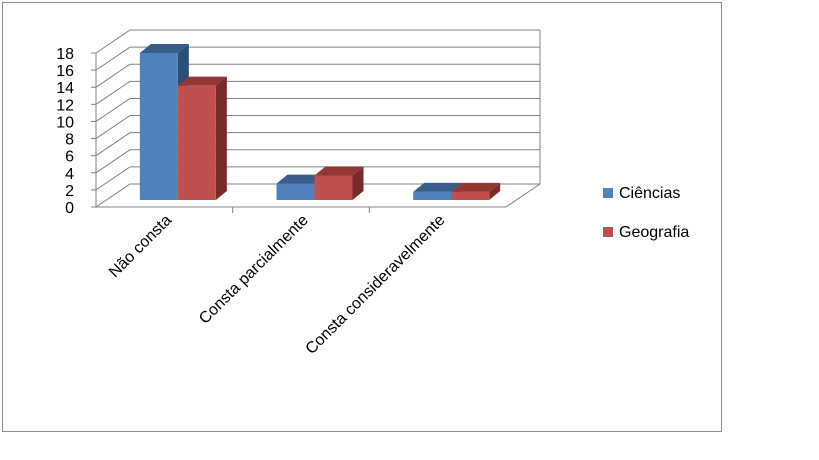 The image size is (819, 460). I want to click on y-tick-label-4: 8, so click(69, 140).